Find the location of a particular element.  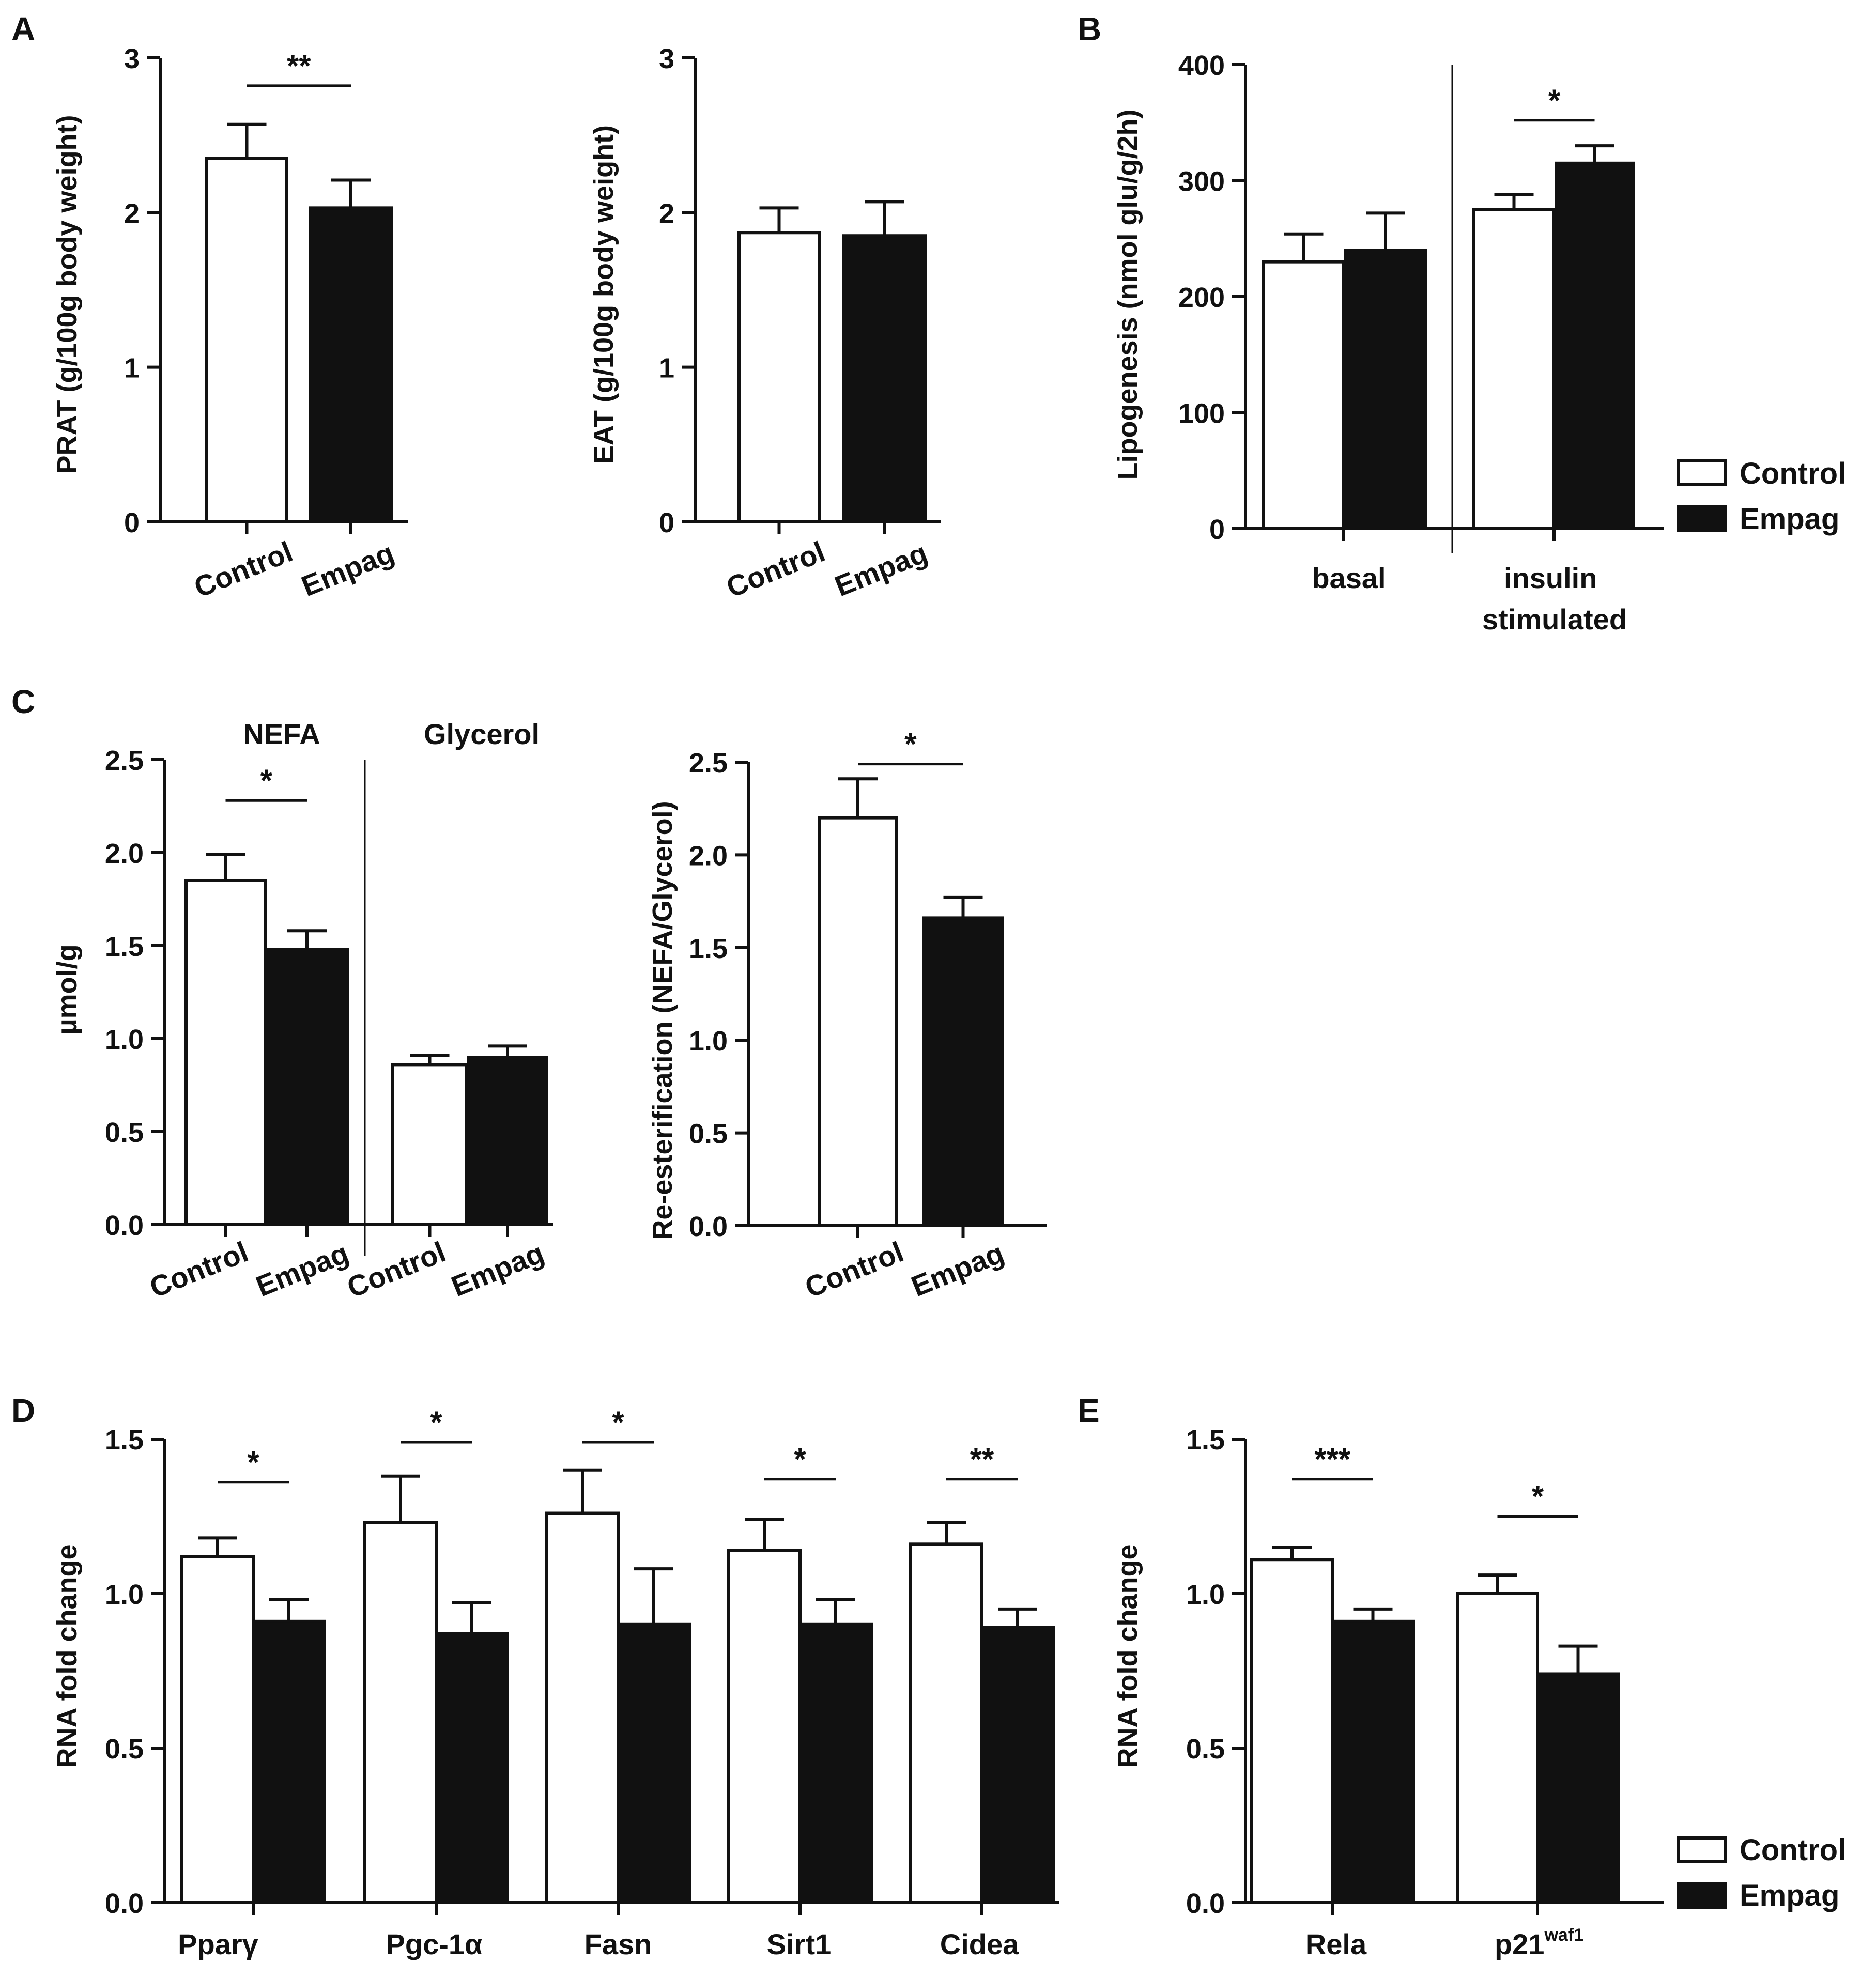

panel-letter-e: E is located at coordinates (1089, 1410).